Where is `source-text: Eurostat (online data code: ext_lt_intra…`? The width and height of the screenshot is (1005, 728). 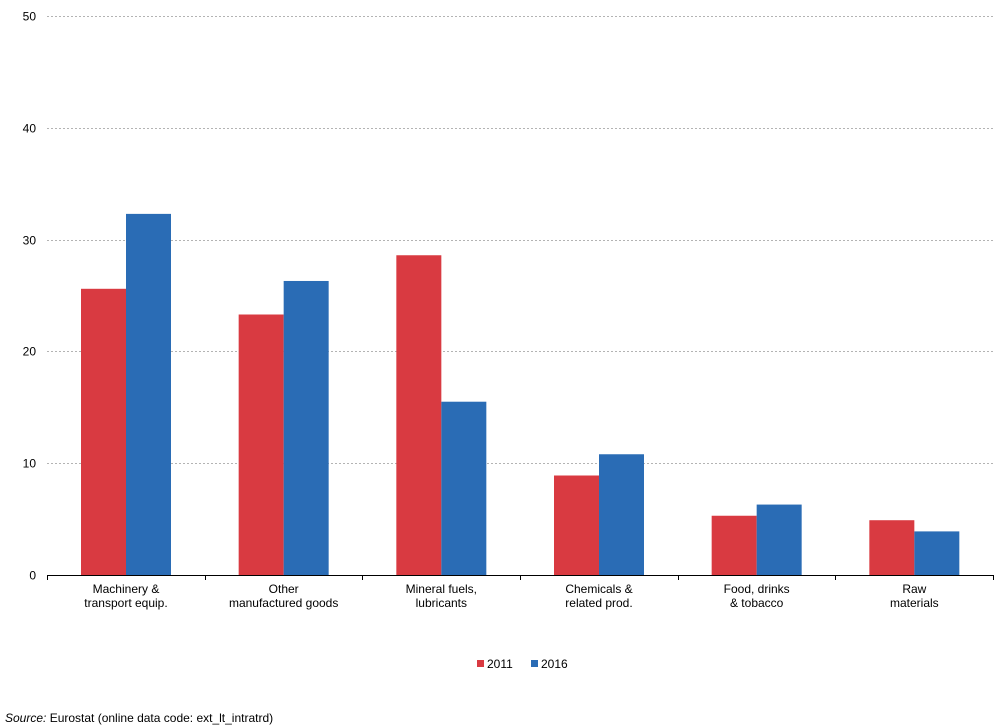
source-text: Eurostat (online data code: ext_lt_intra… is located at coordinates (160, 718).